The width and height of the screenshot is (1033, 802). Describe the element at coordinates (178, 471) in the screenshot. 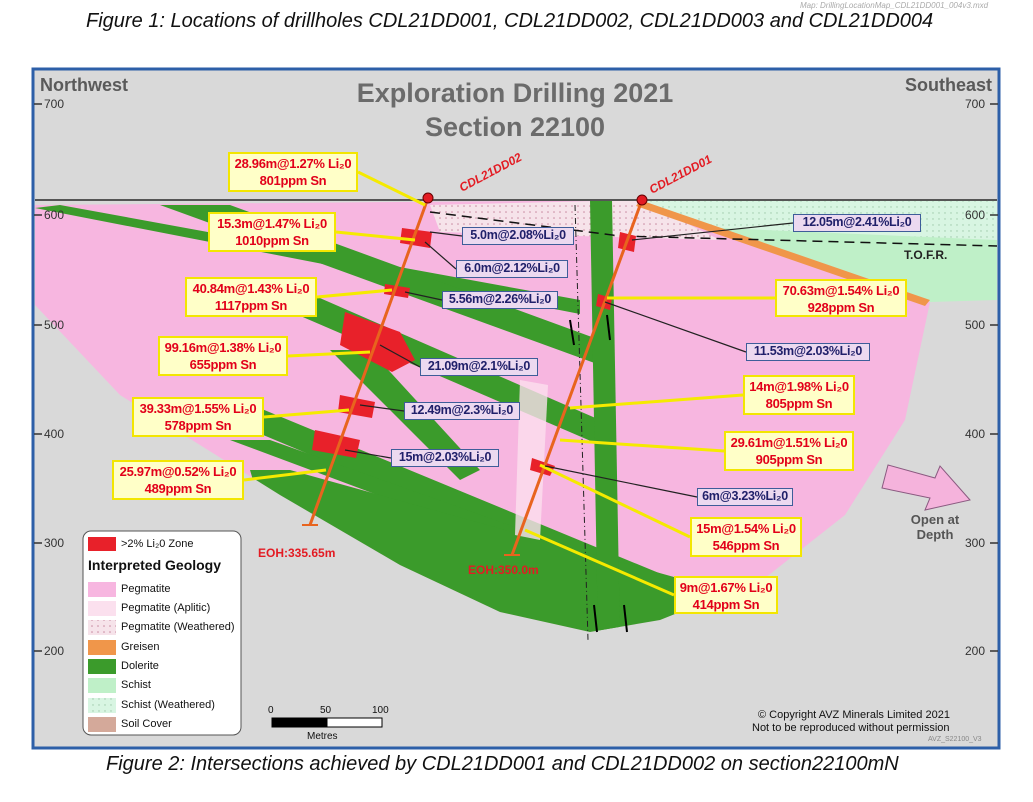

I see `grade: 25.97m@0.52% Li₂0` at that location.